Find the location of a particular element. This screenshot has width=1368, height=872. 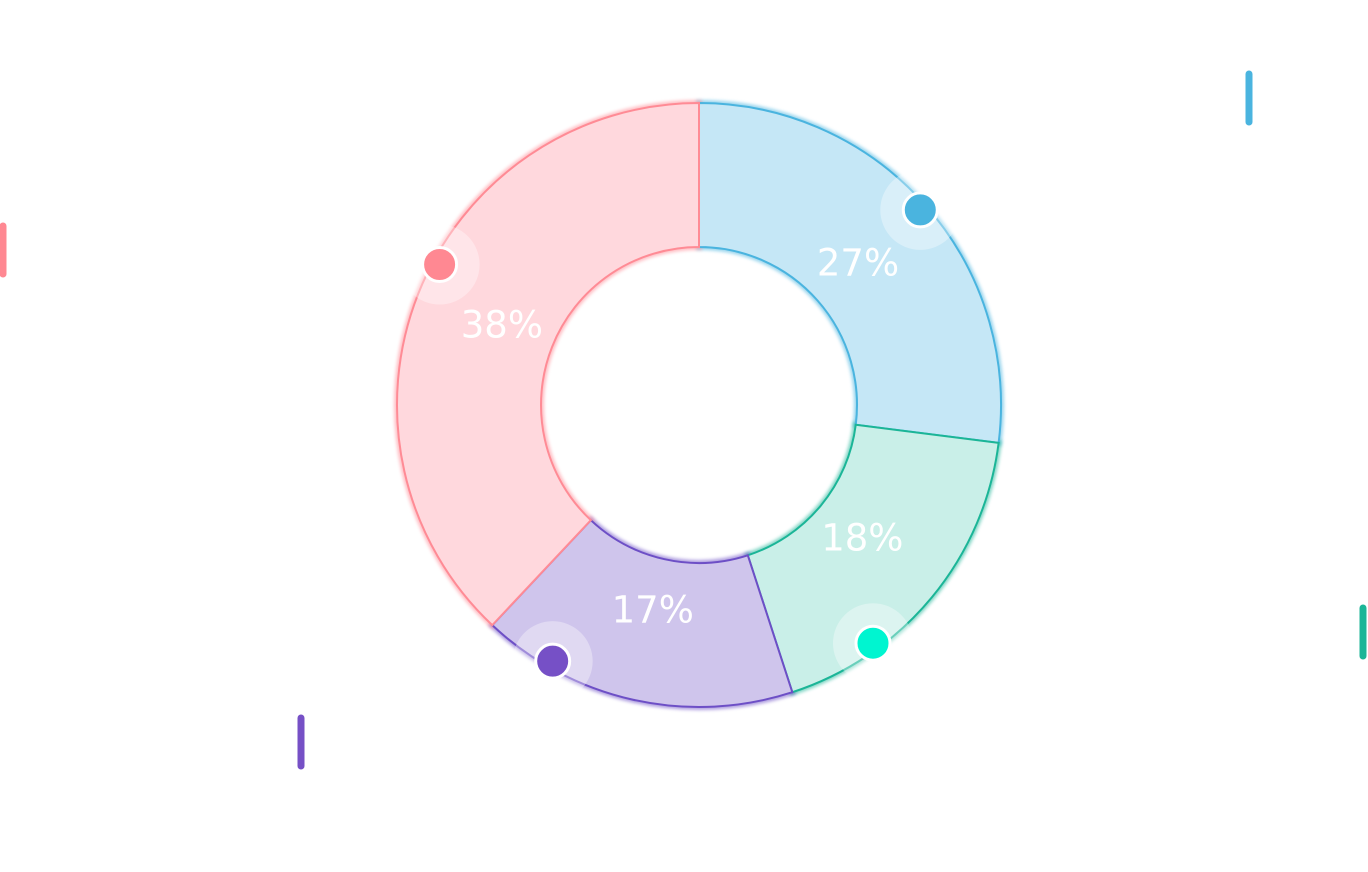

slice-percent-label: 38% is located at coordinates (502, 324).